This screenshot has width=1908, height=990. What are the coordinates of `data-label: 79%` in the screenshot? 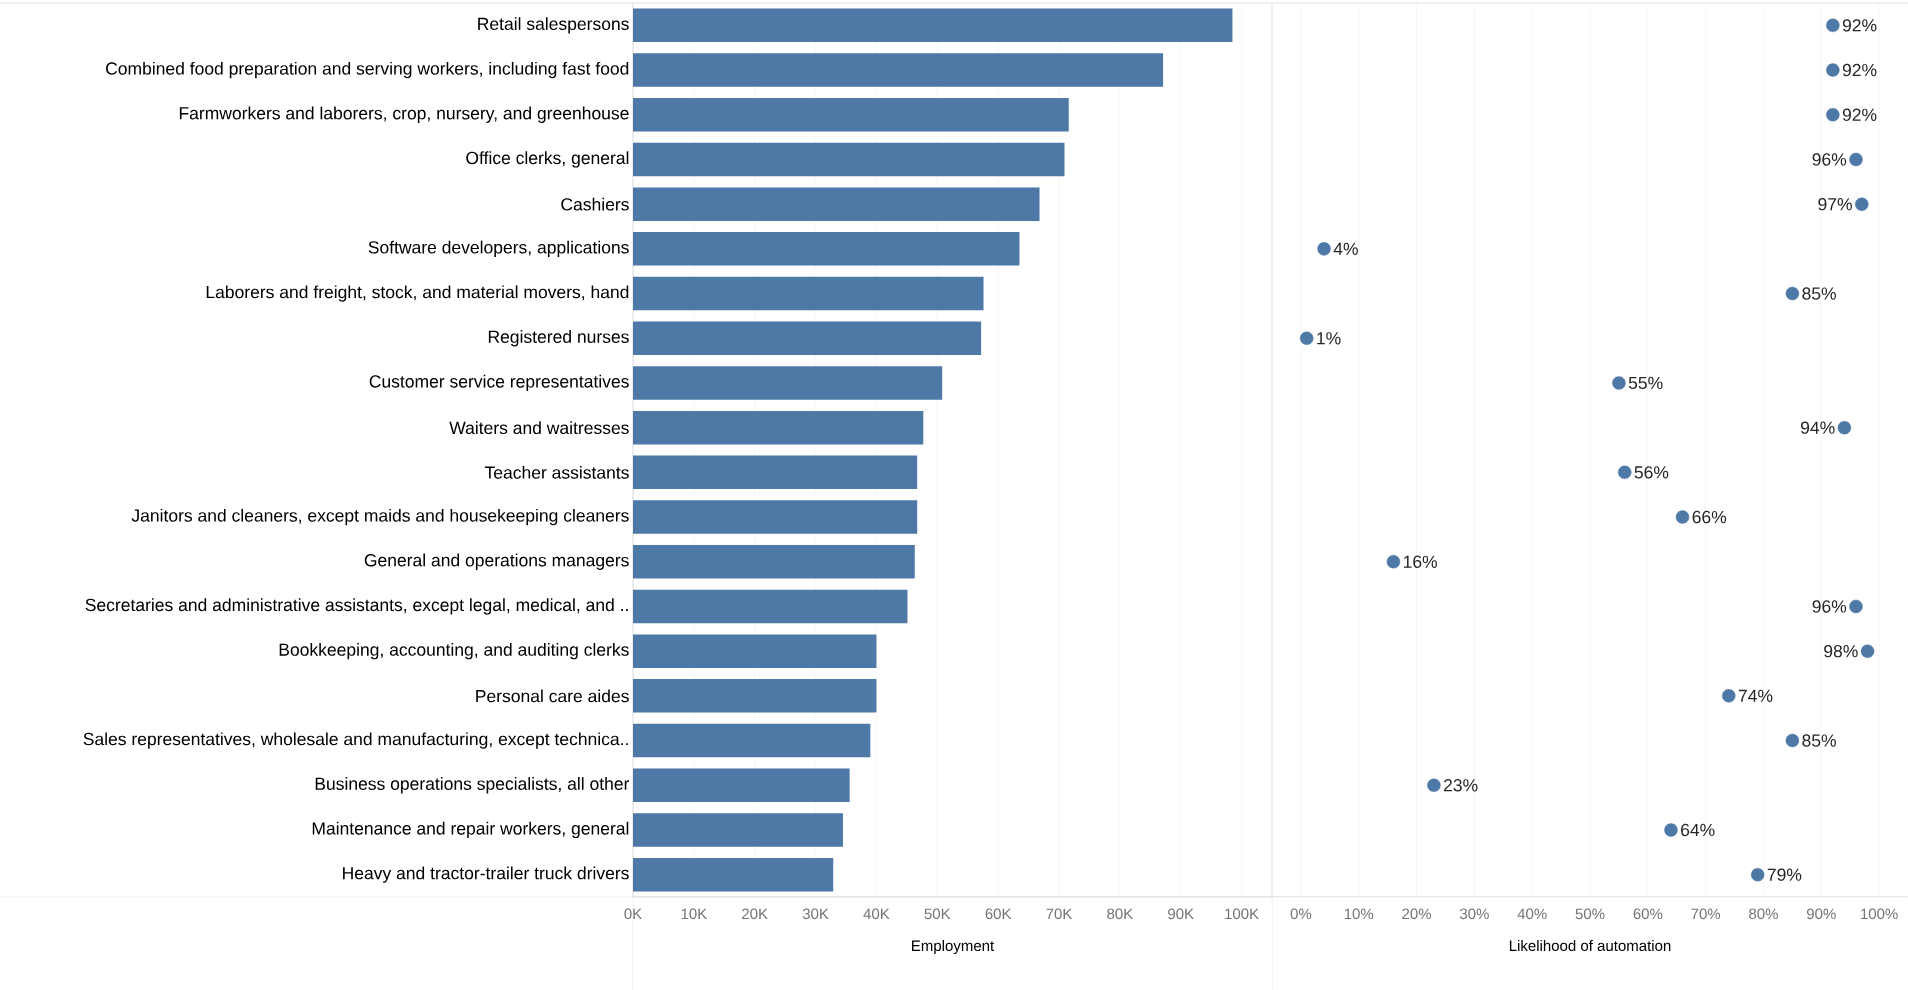 It's located at (1784, 874).